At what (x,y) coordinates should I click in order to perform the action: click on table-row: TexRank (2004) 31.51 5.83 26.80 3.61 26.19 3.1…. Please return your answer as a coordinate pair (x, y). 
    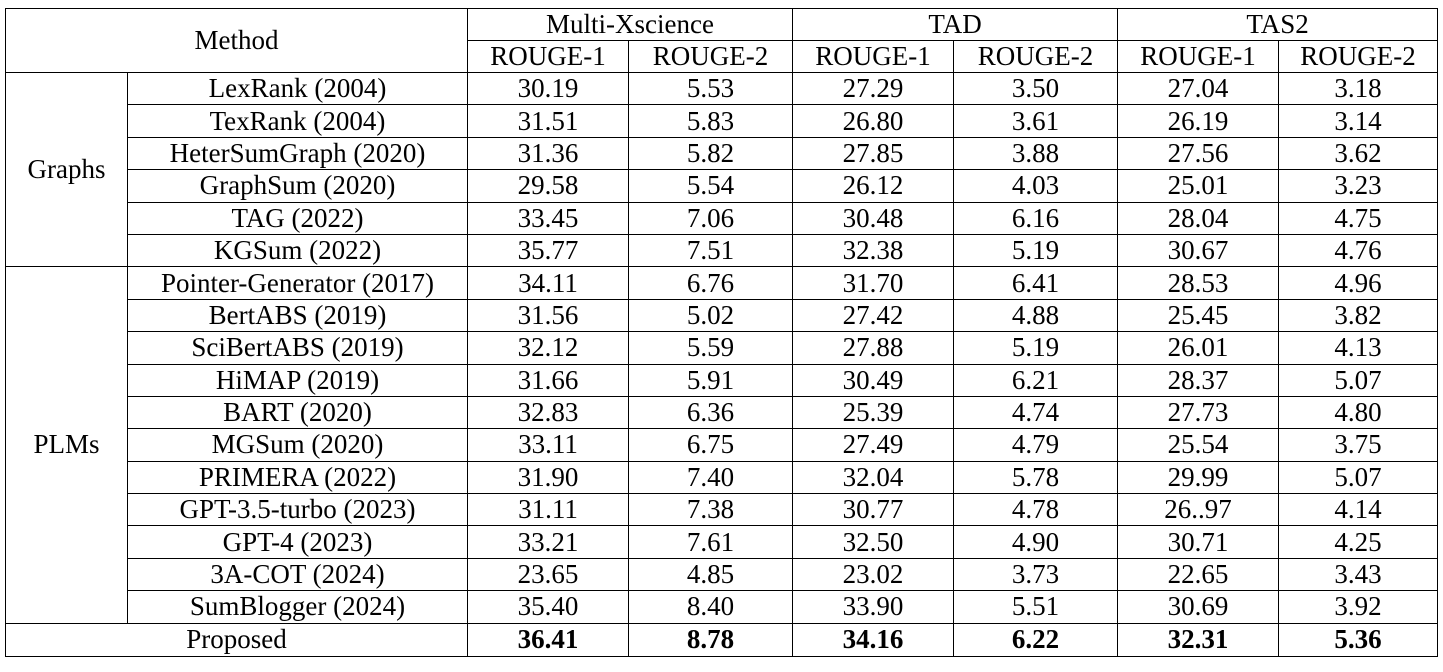
    Looking at the image, I should click on (722, 121).